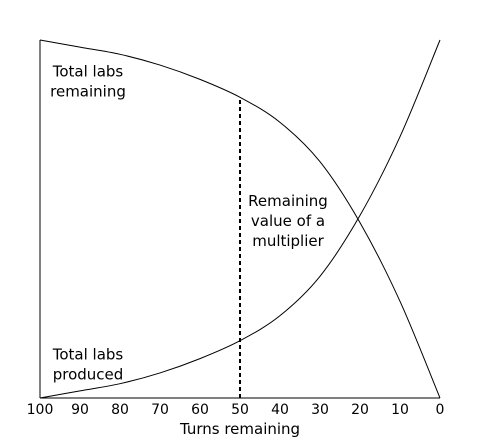 This screenshot has width=480, height=440. Describe the element at coordinates (280, 410) in the screenshot. I see `x-tick-label: 40` at that location.